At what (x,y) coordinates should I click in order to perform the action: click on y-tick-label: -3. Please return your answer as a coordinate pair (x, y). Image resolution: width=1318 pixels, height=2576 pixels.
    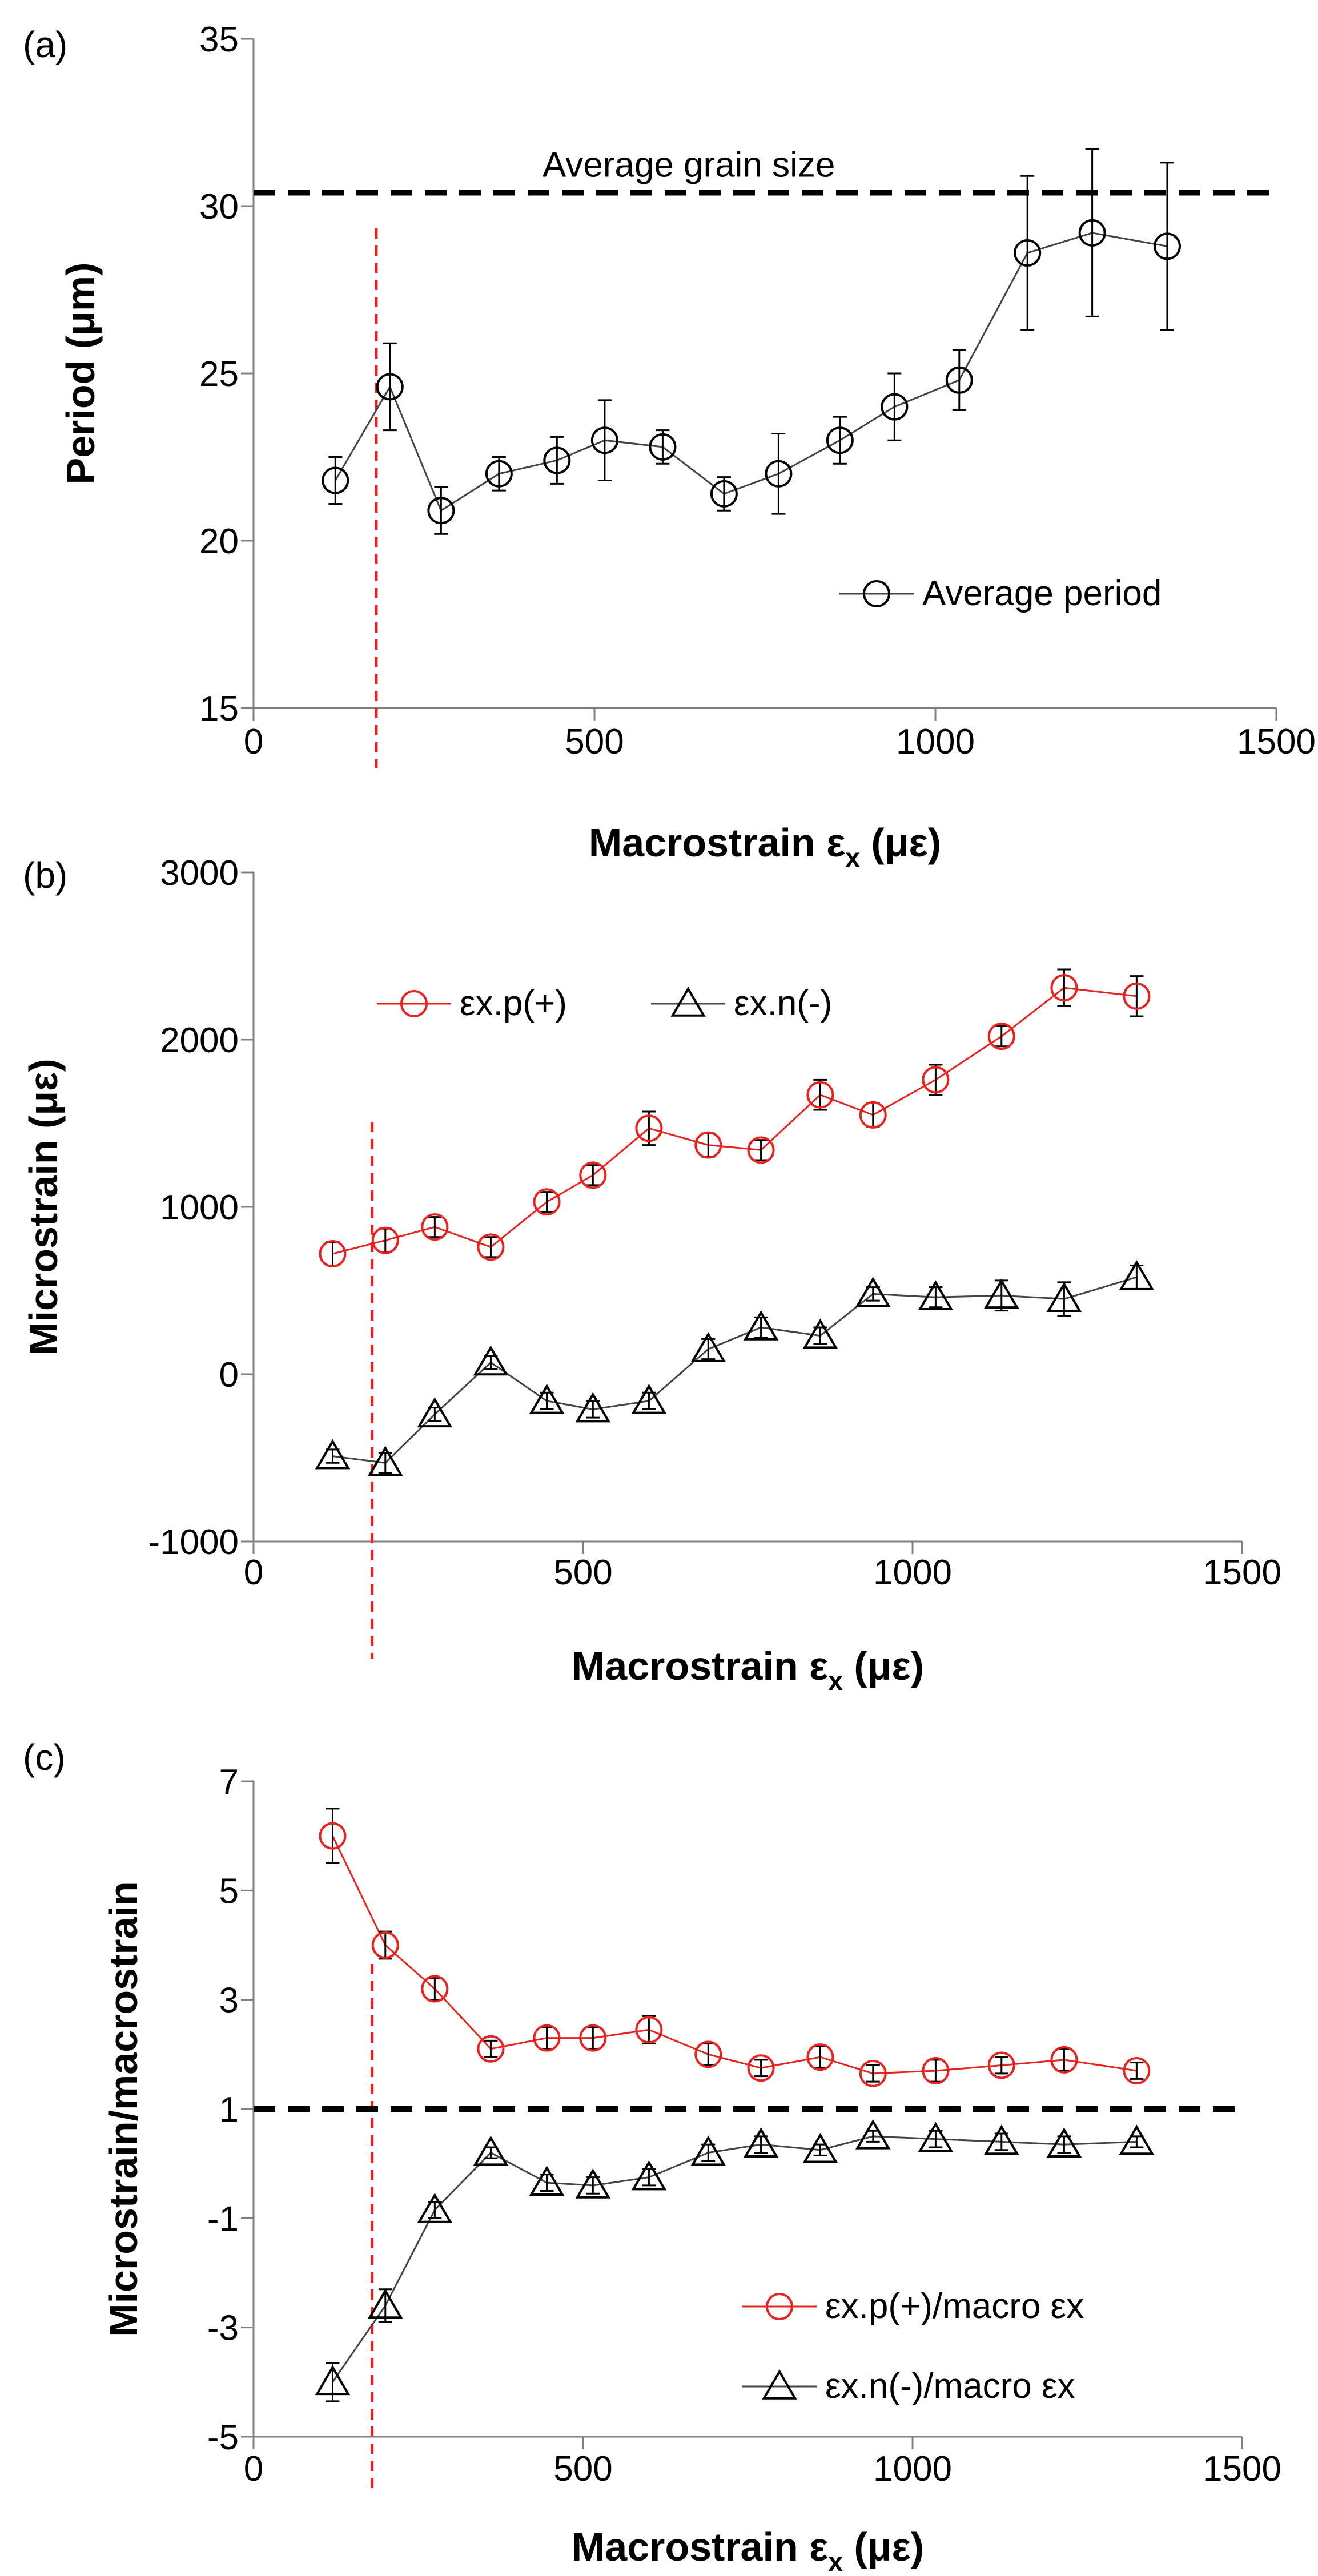
    Looking at the image, I should click on (223, 2328).